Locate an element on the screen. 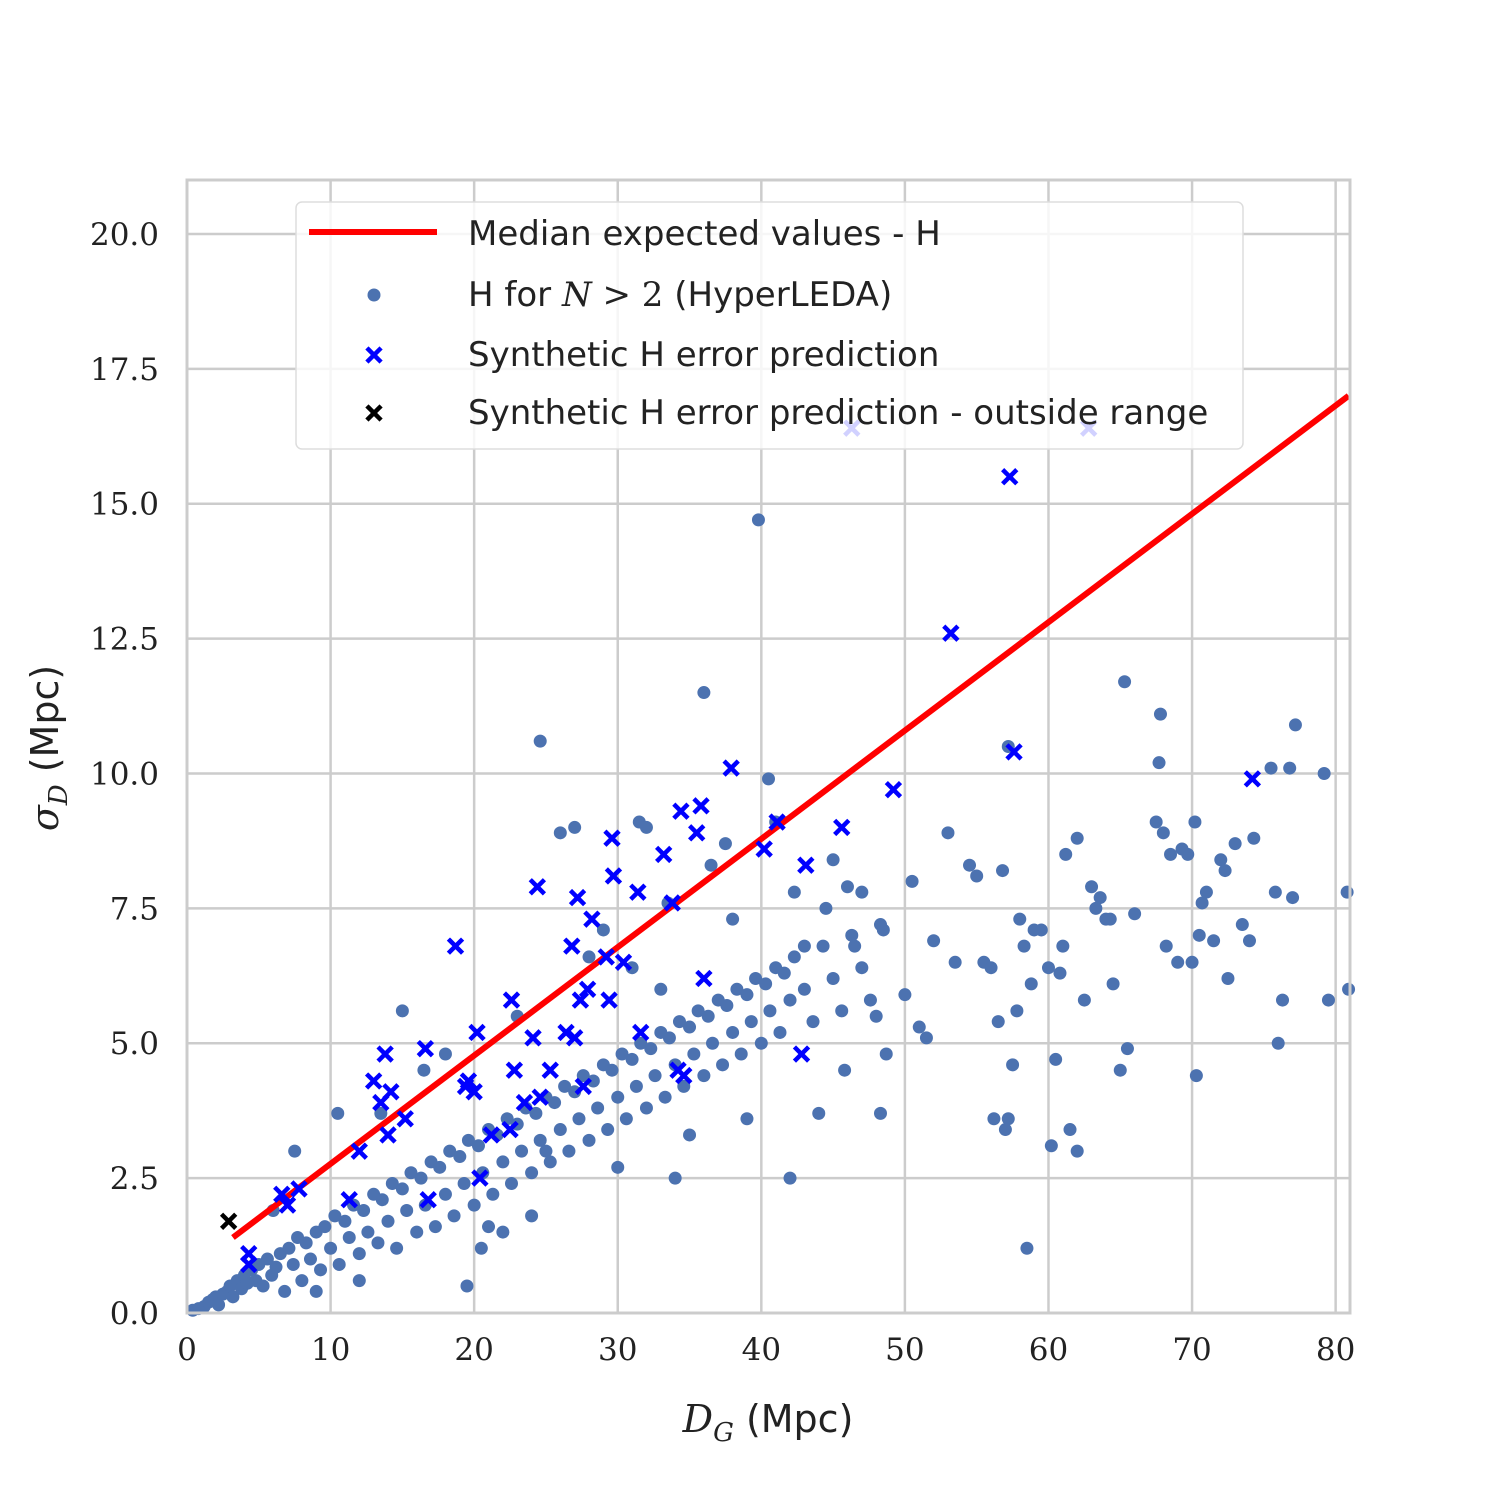 Image resolution: width=1500 pixels, height=1500 pixels. legend-dot-swatch is located at coordinates (374, 295).